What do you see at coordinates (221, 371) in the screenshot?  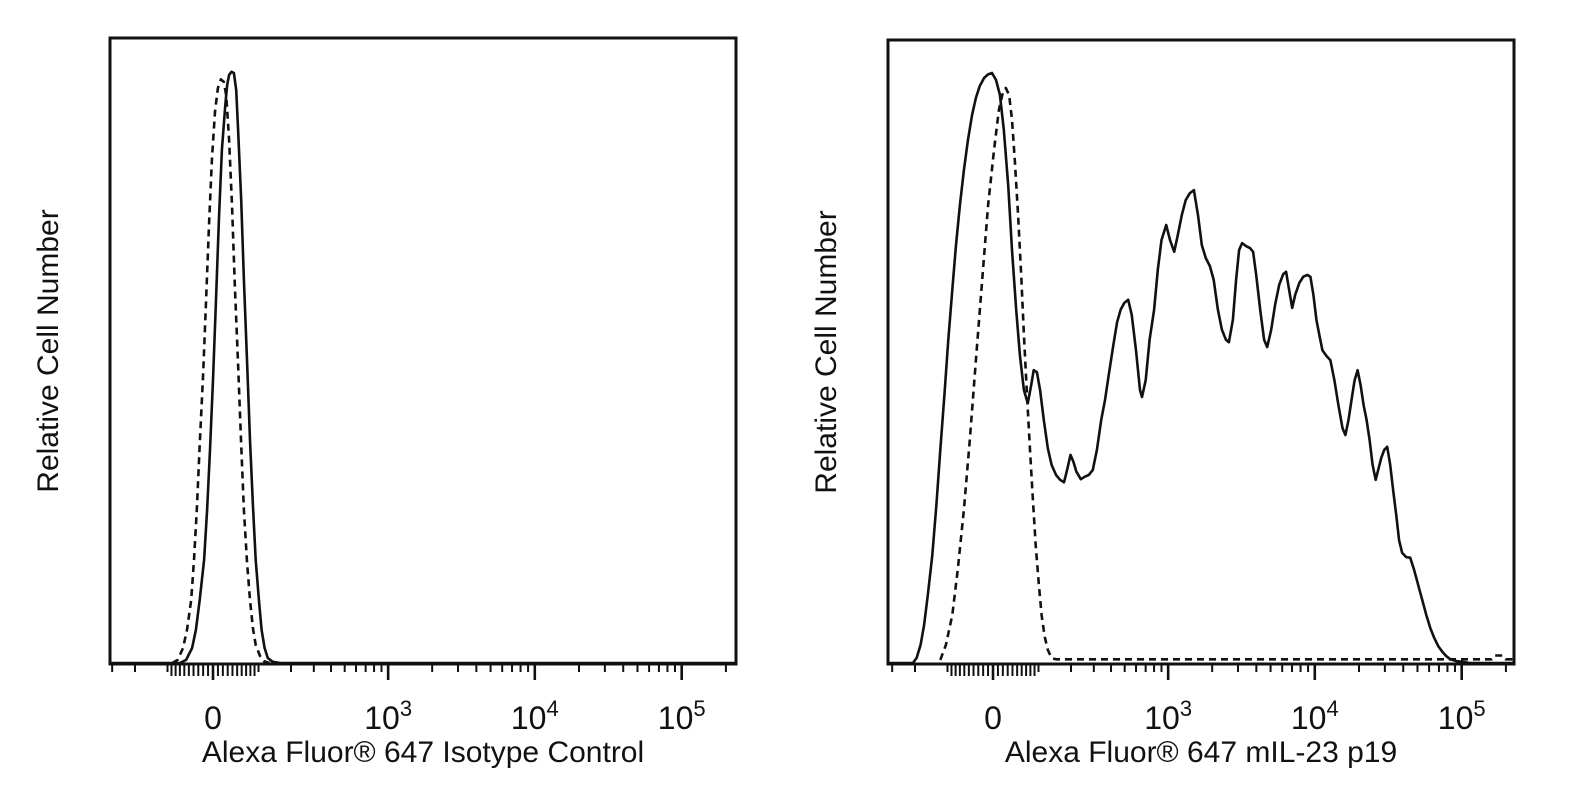 I see `dashed-histogram-curve` at bounding box center [221, 371].